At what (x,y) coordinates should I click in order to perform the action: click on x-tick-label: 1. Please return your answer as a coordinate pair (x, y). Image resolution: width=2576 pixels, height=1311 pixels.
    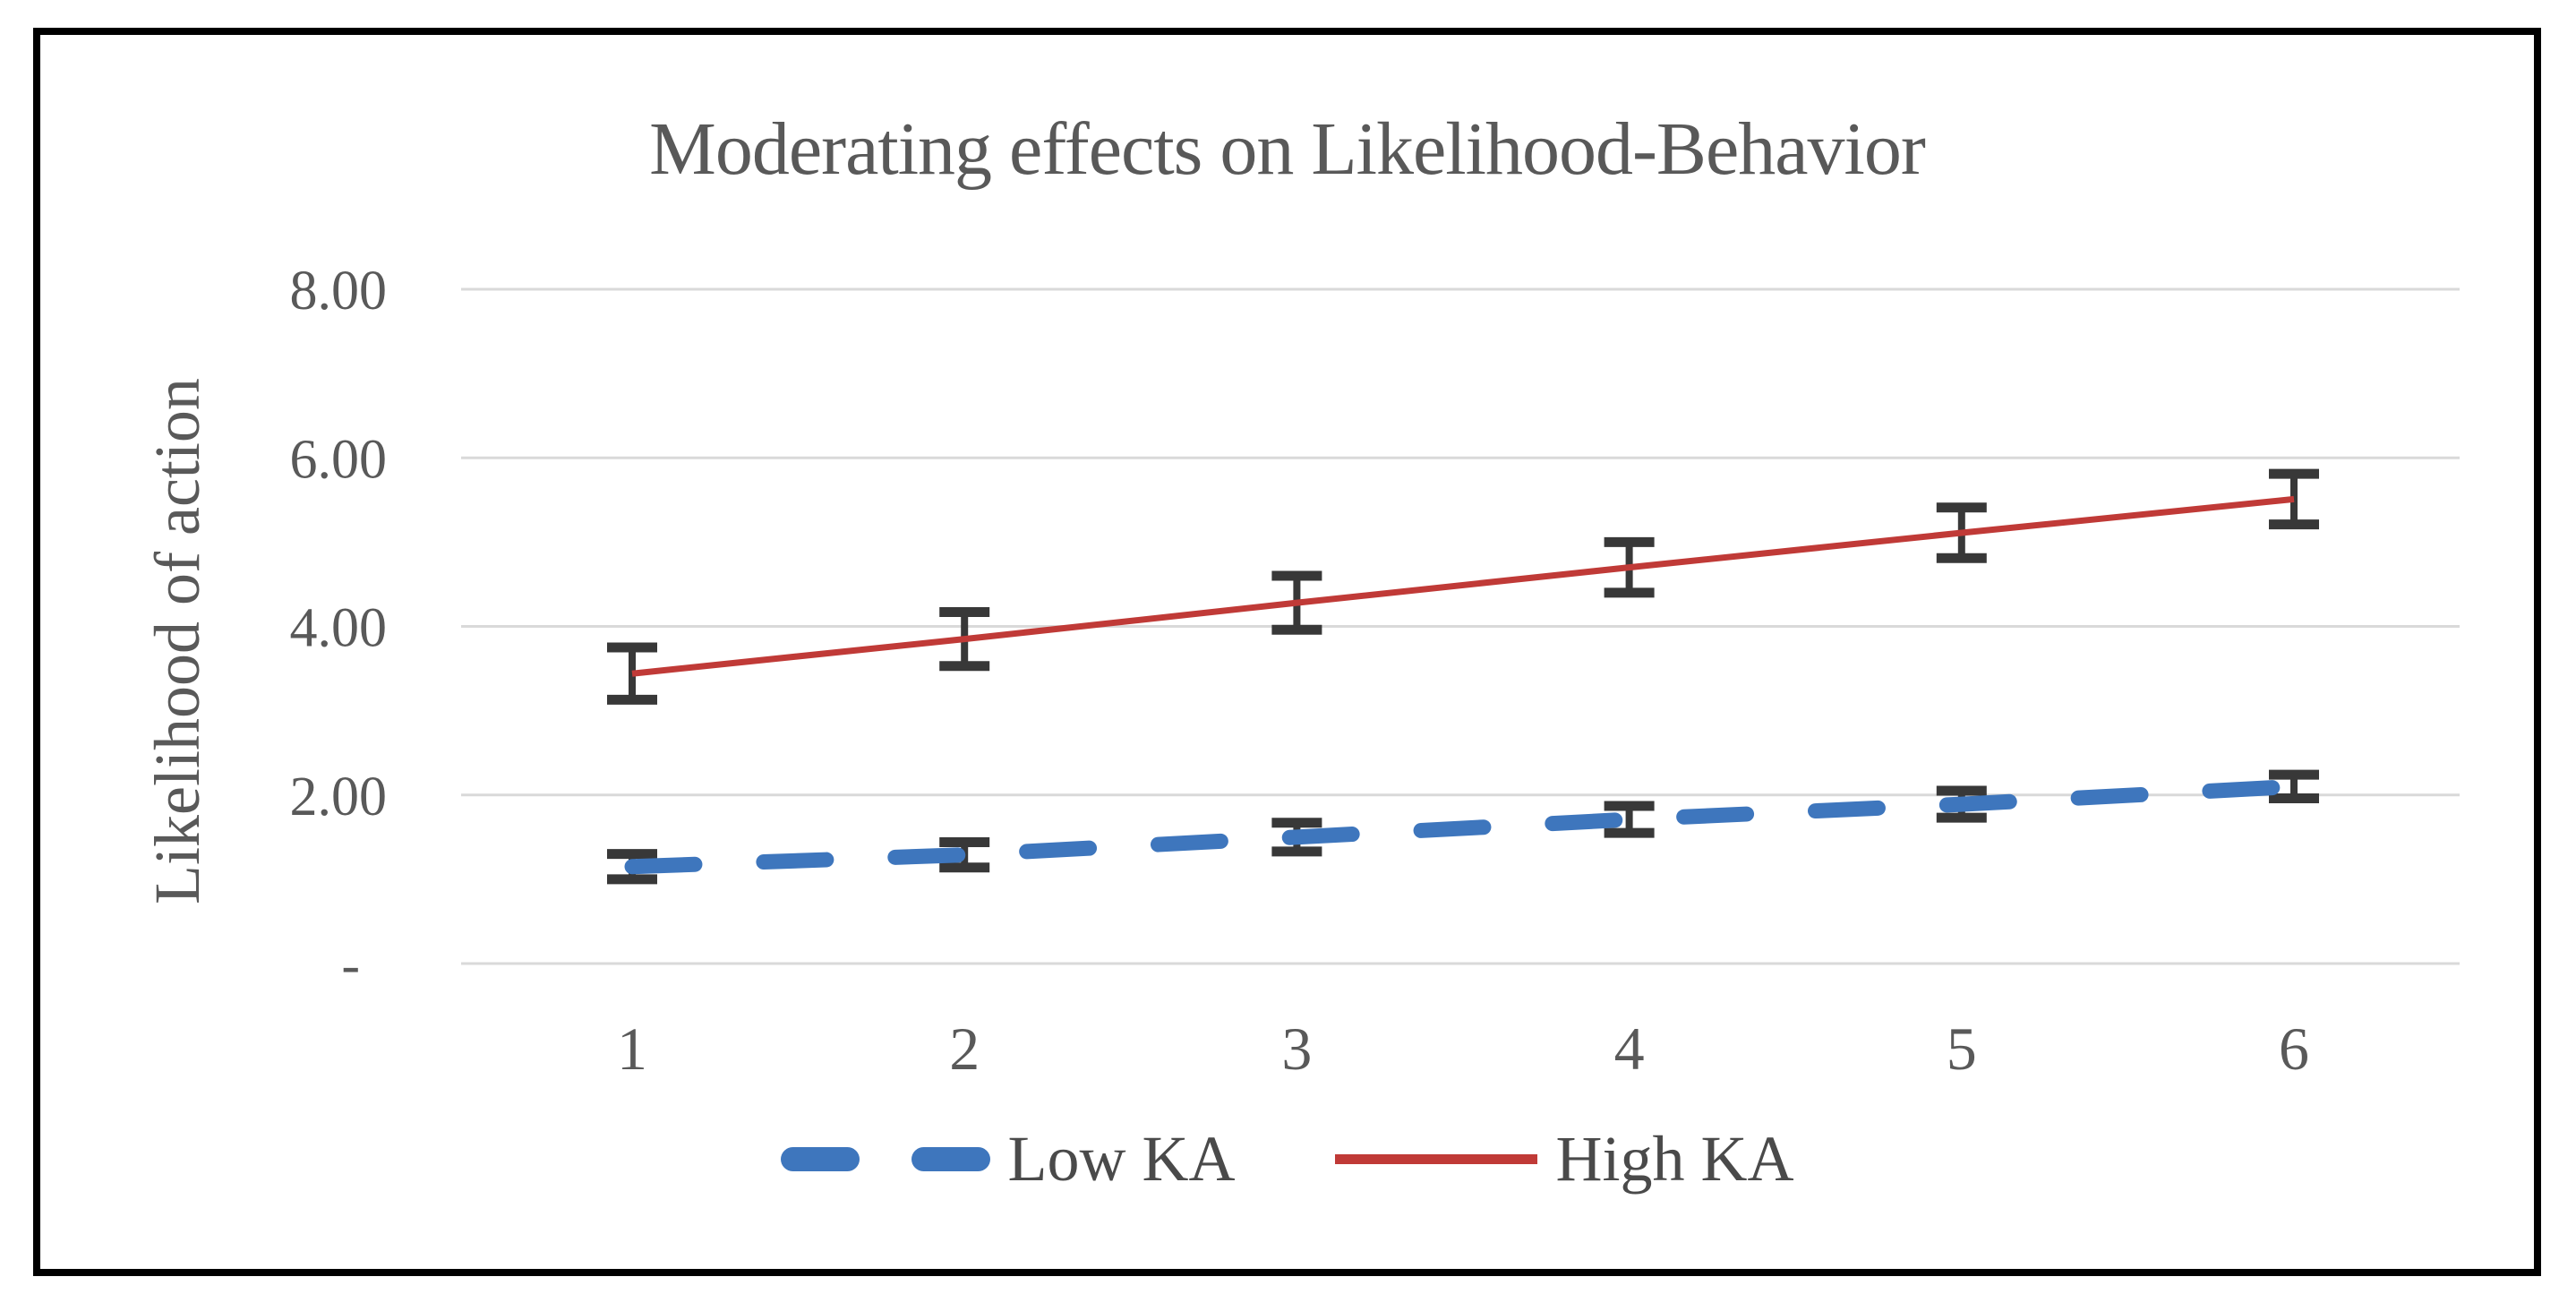
    Looking at the image, I should click on (632, 1049).